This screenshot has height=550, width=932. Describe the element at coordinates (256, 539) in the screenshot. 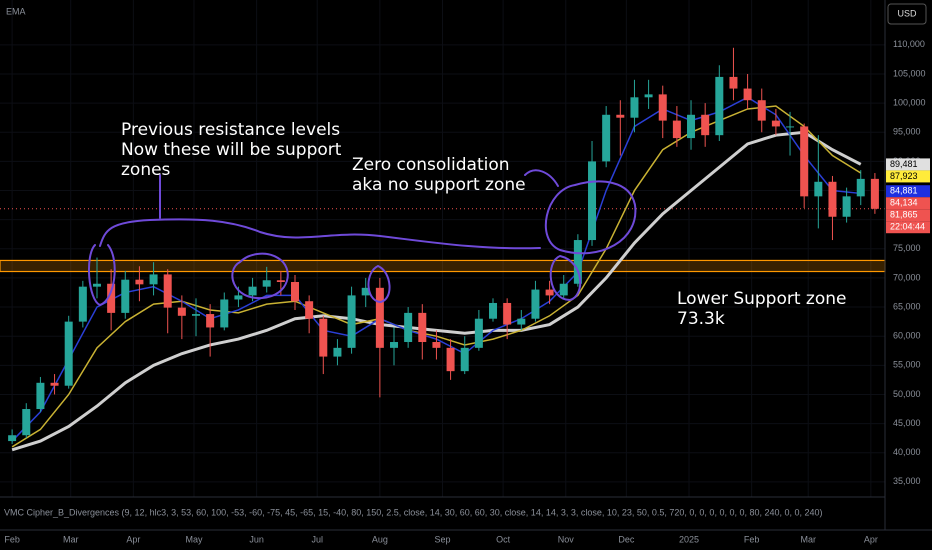

I see `x-tick-label: Jun` at that location.